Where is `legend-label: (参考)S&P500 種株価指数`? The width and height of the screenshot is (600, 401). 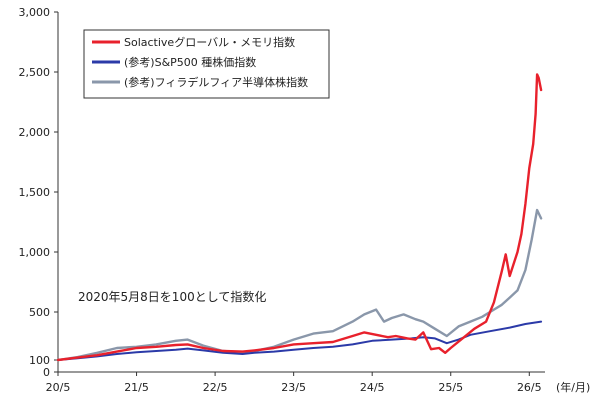
legend-label: (参考)S&P500 種株価指数 is located at coordinates (190, 62).